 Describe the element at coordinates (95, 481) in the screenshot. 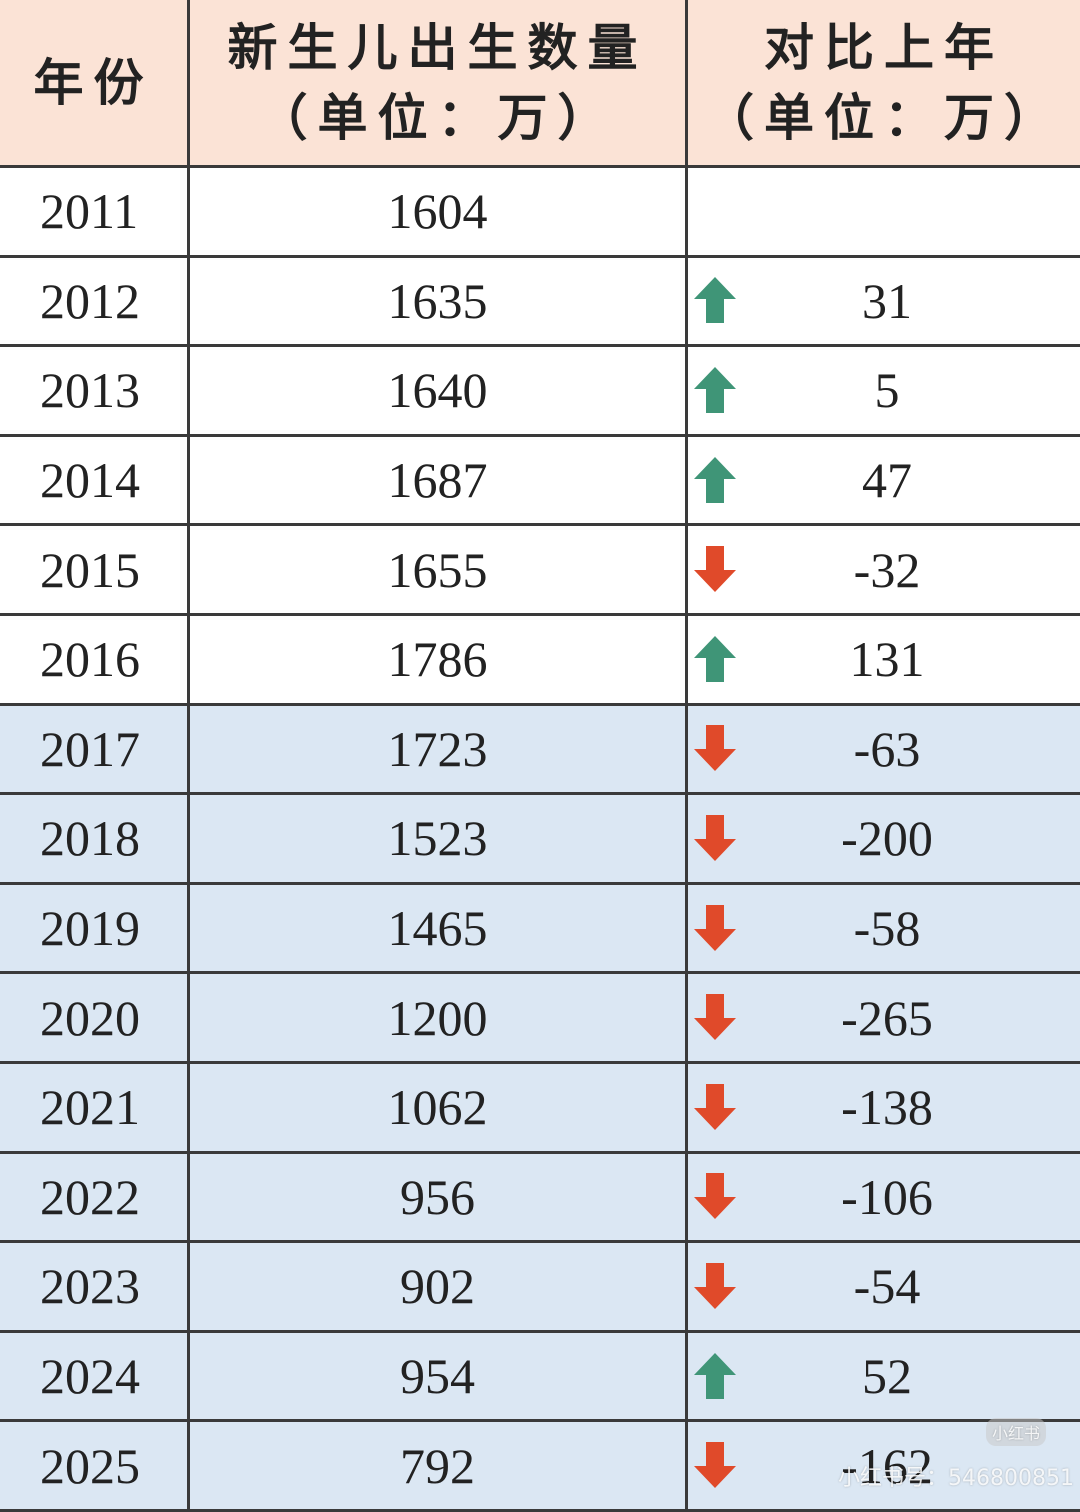

I see `year-cell: 2014` at that location.